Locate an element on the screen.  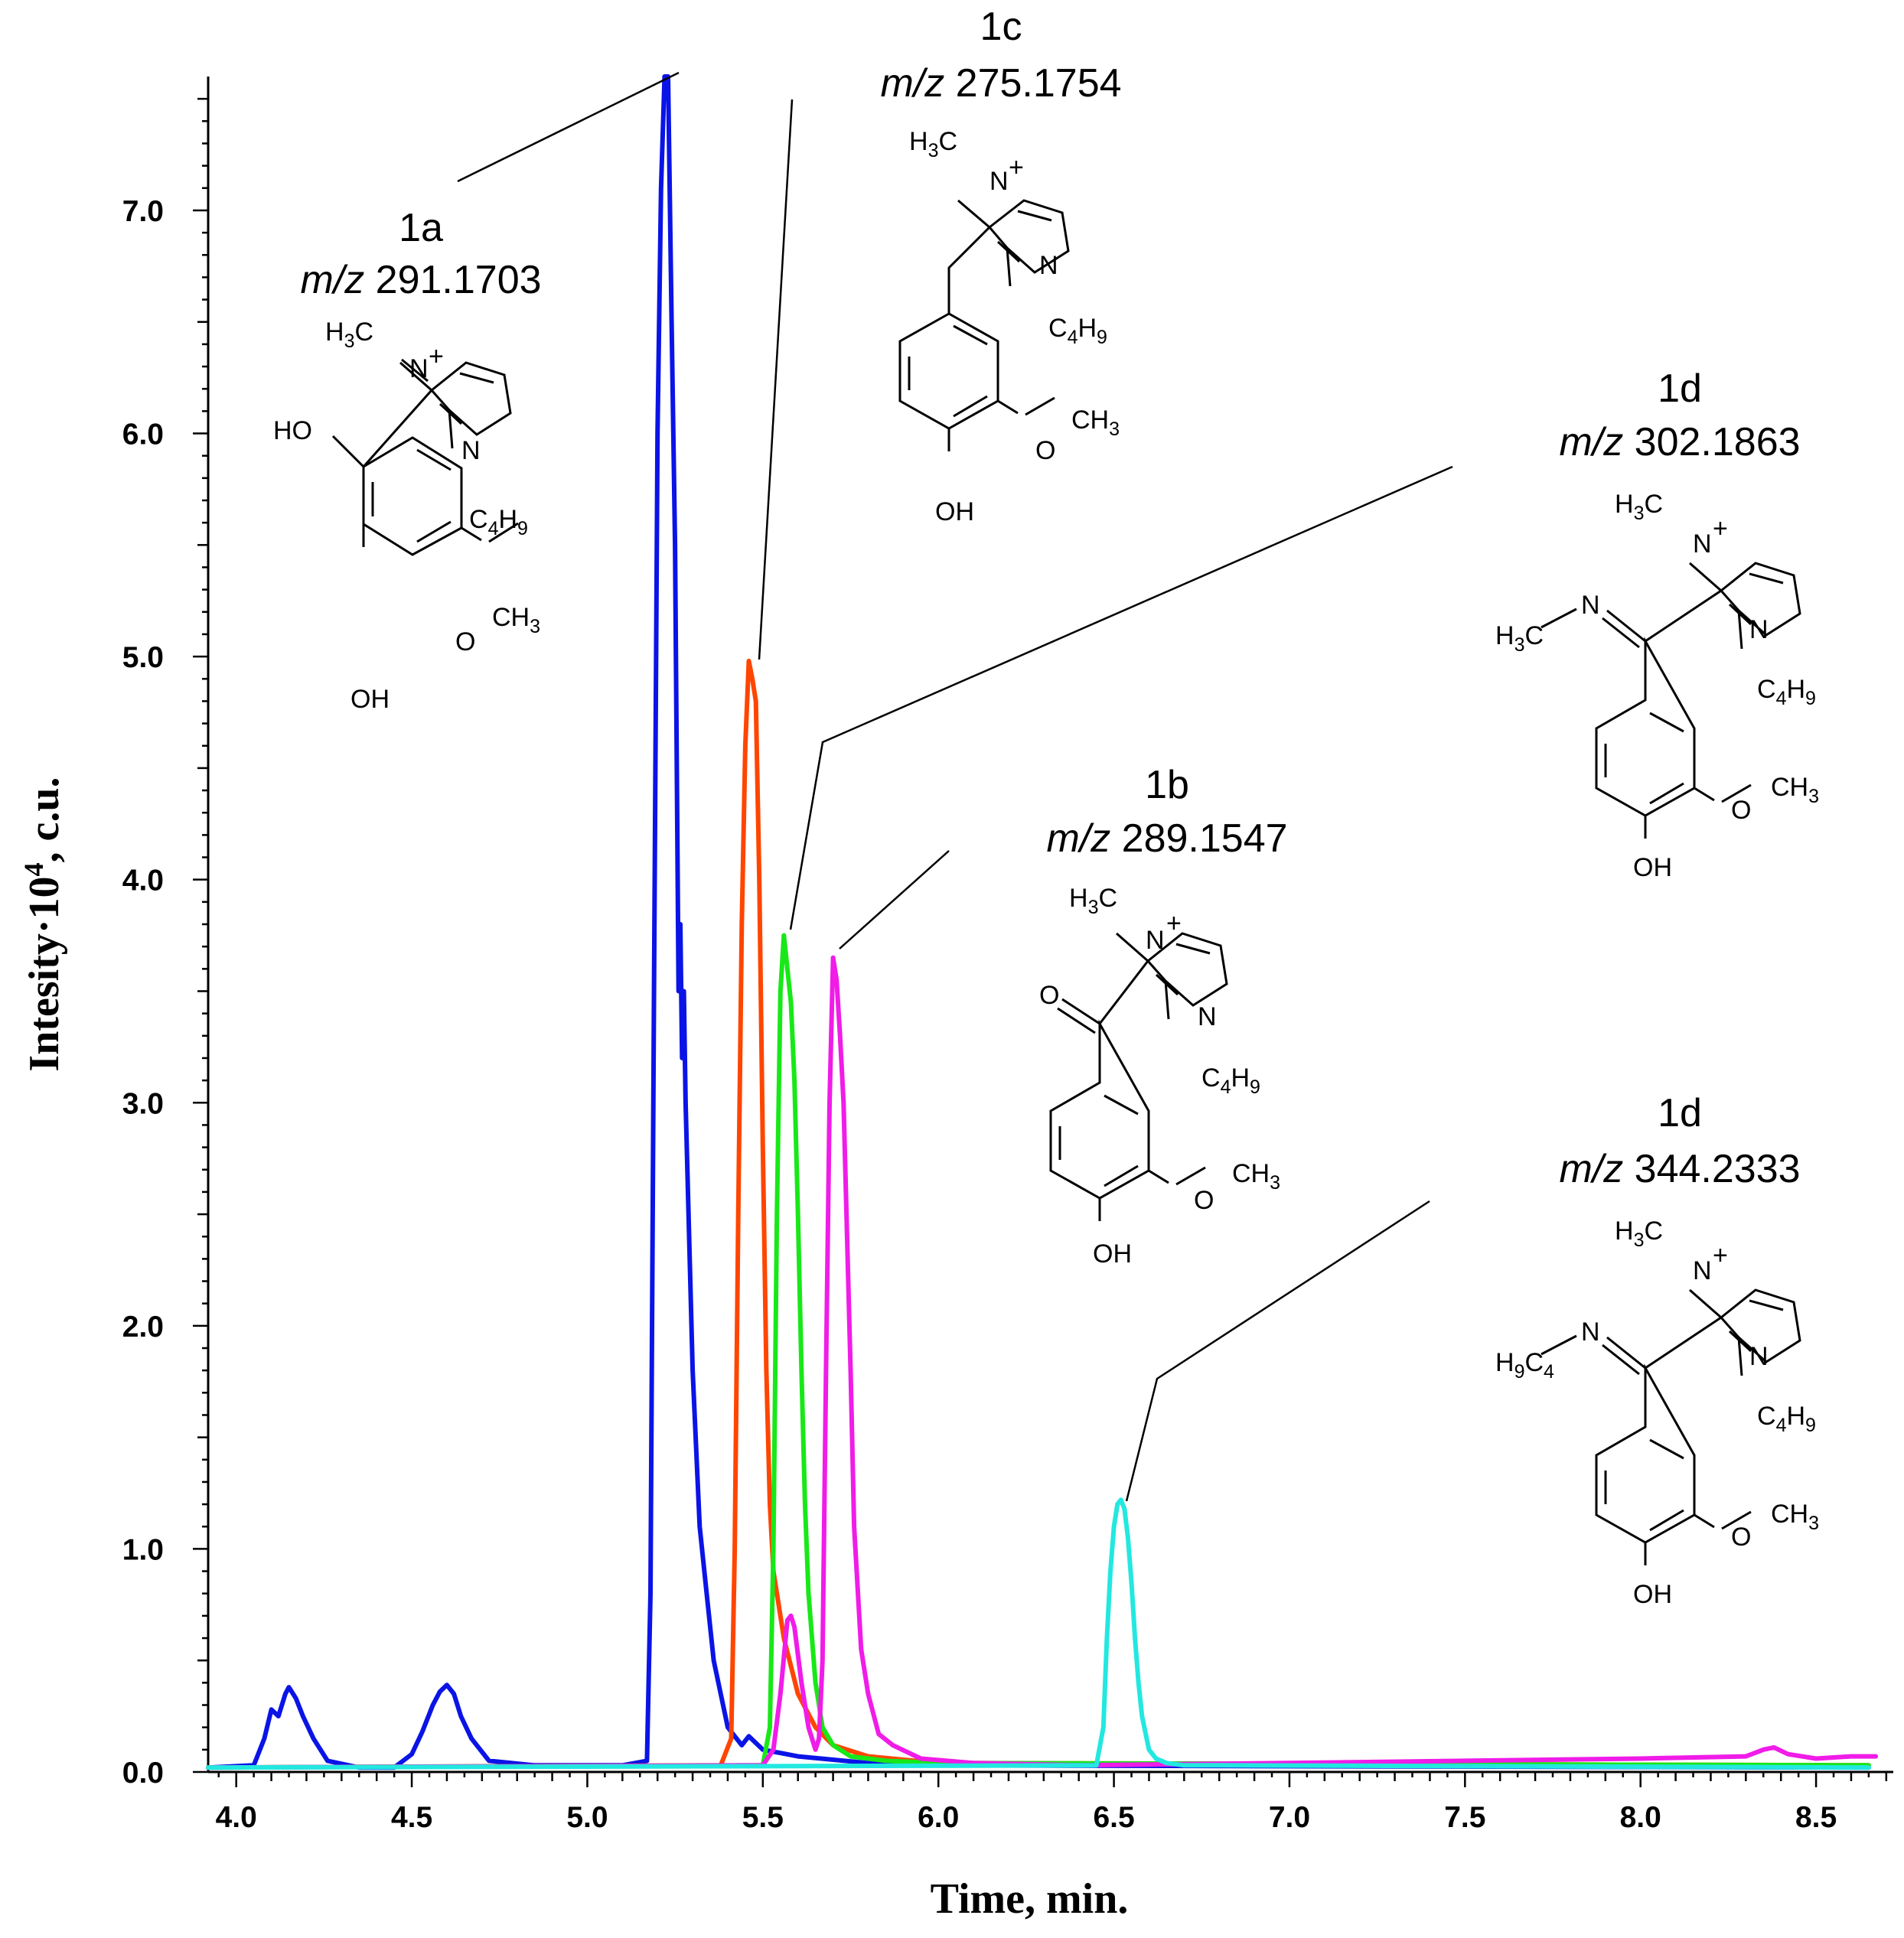
y-tick-label: 1.0 is located at coordinates (143, 1550).